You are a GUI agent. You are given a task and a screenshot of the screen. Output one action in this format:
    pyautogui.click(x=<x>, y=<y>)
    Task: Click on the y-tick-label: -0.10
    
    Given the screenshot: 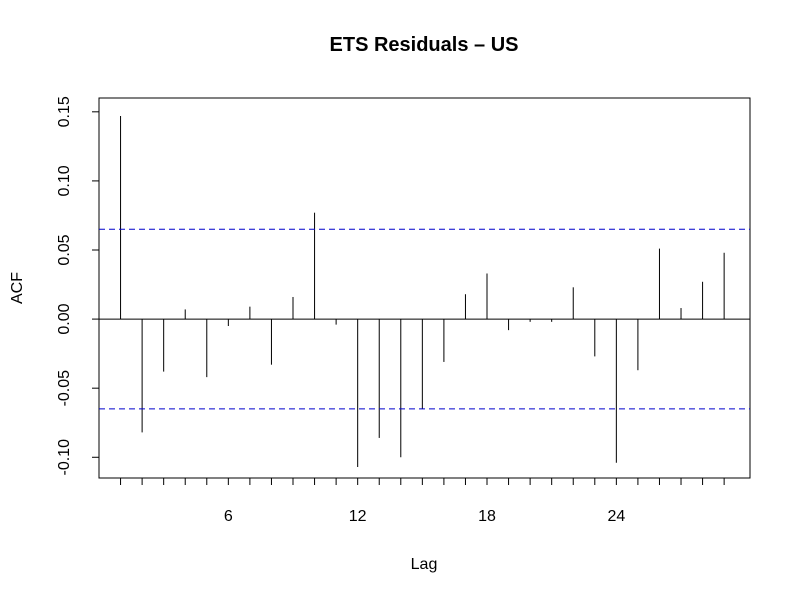 What is the action you would take?
    pyautogui.click(x=64, y=457)
    